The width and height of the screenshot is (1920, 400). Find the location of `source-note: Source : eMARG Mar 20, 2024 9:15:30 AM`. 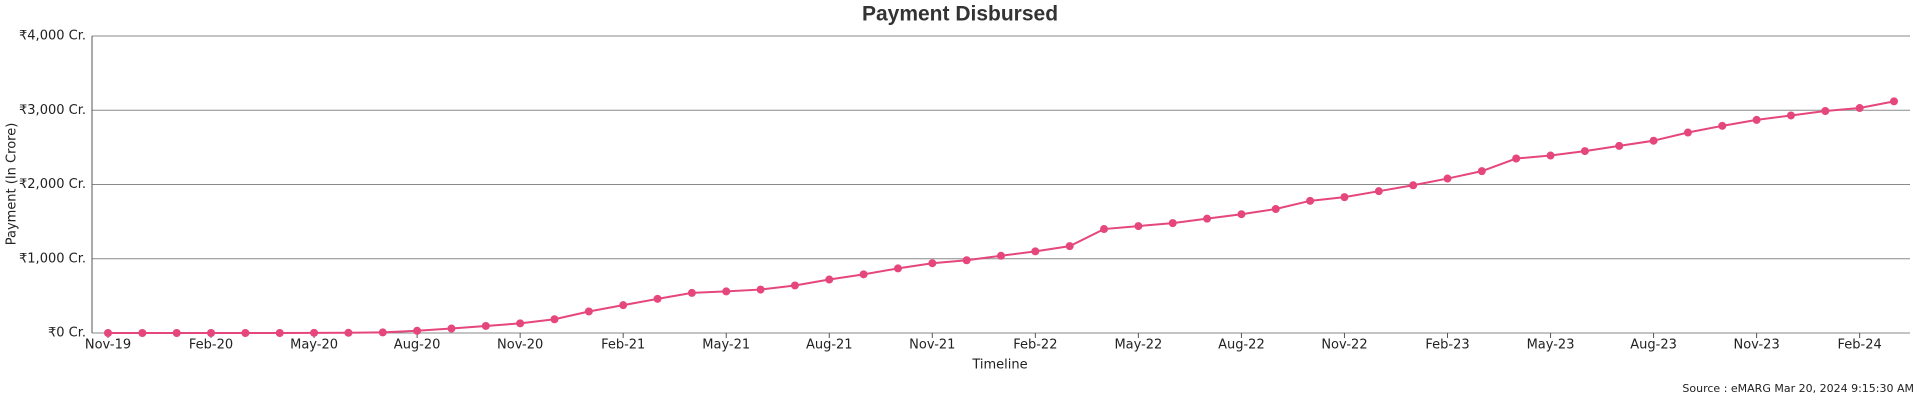

source-note: Source : eMARG Mar 20, 2024 9:15:30 AM is located at coordinates (1798, 388).